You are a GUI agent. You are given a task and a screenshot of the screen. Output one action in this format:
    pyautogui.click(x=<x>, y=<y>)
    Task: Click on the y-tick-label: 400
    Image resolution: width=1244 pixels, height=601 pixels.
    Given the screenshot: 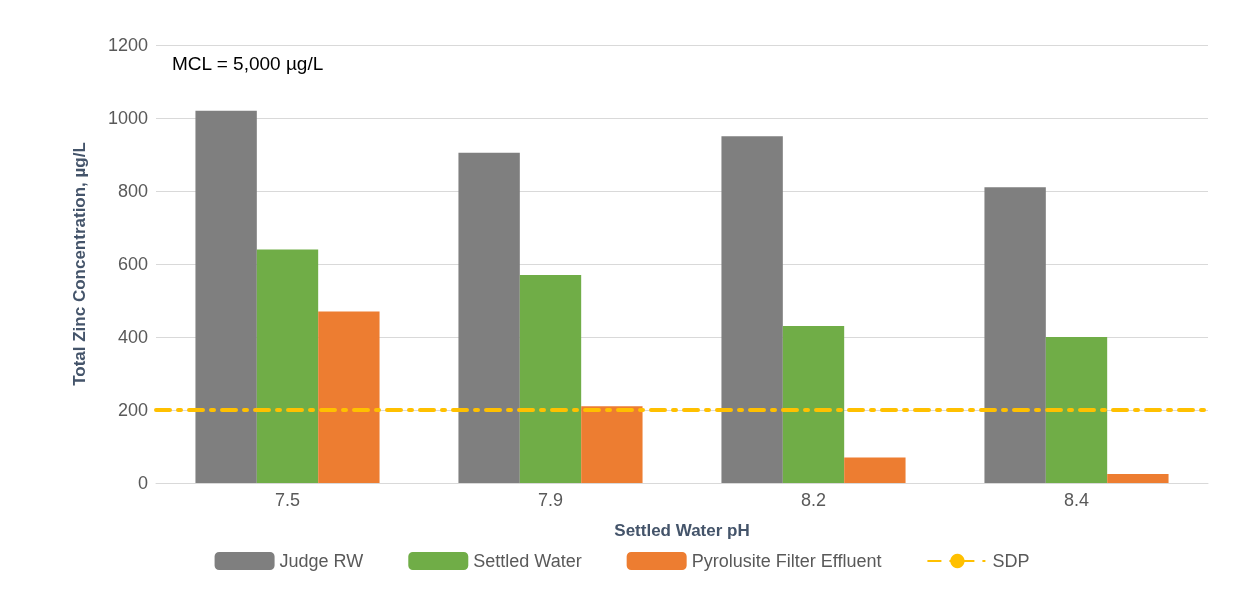 What is the action you would take?
    pyautogui.click(x=132, y=337)
    